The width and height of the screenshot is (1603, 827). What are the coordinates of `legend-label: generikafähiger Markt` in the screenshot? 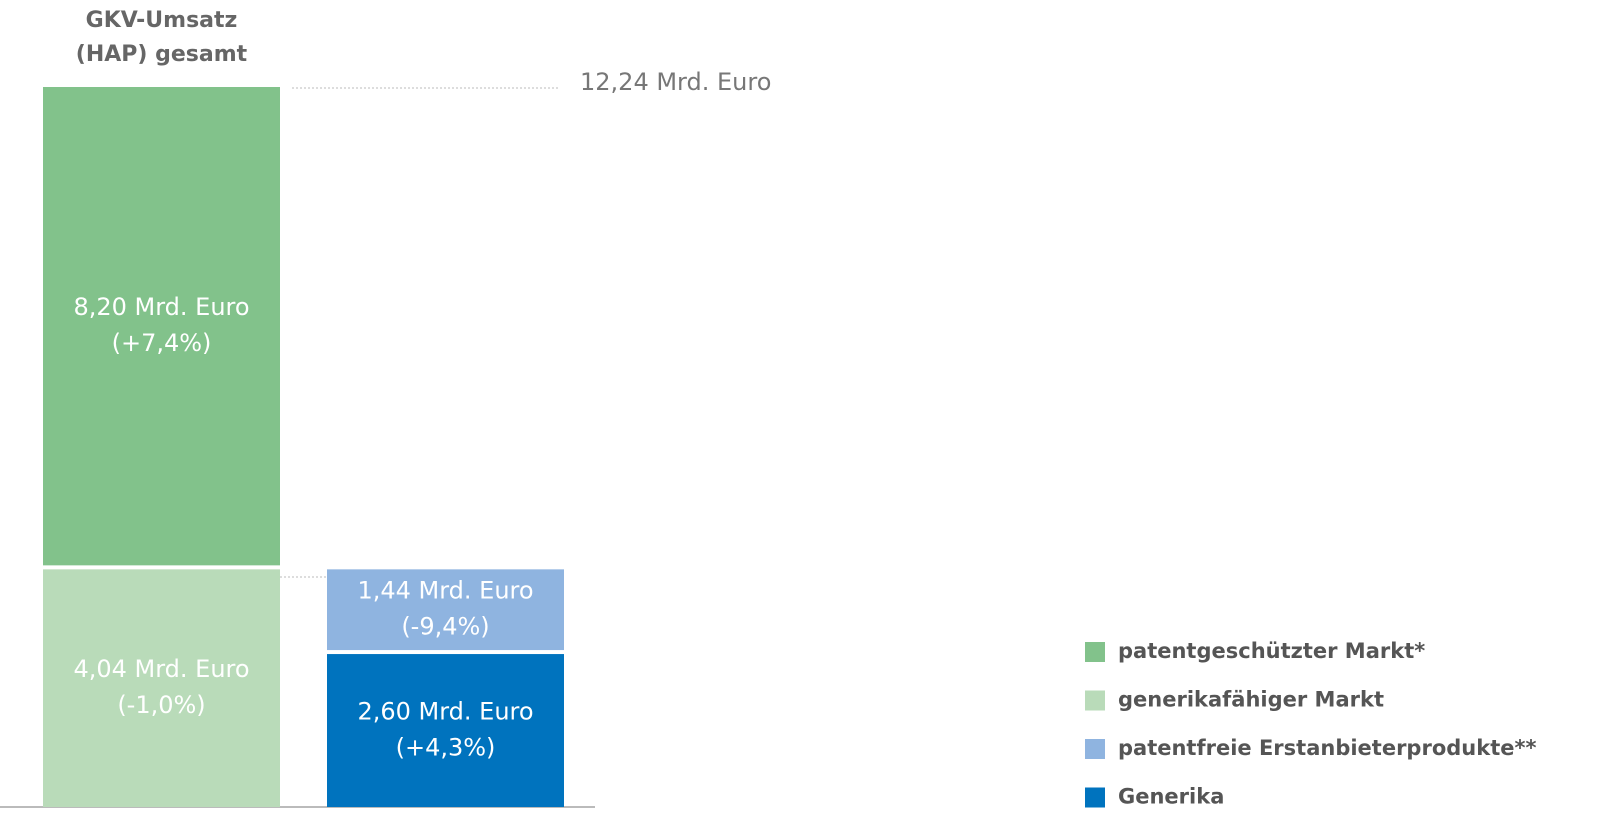 It's located at (1251, 700).